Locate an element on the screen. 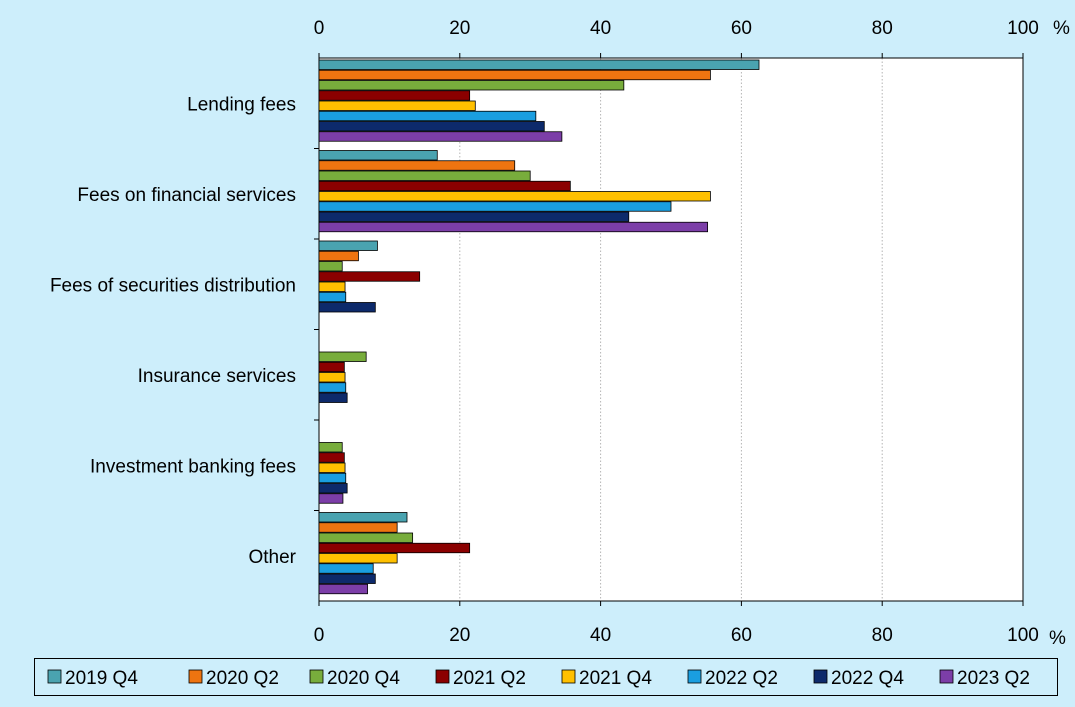 This screenshot has height=707, width=1075. x-tick-label-bottom: 60 is located at coordinates (741, 635).